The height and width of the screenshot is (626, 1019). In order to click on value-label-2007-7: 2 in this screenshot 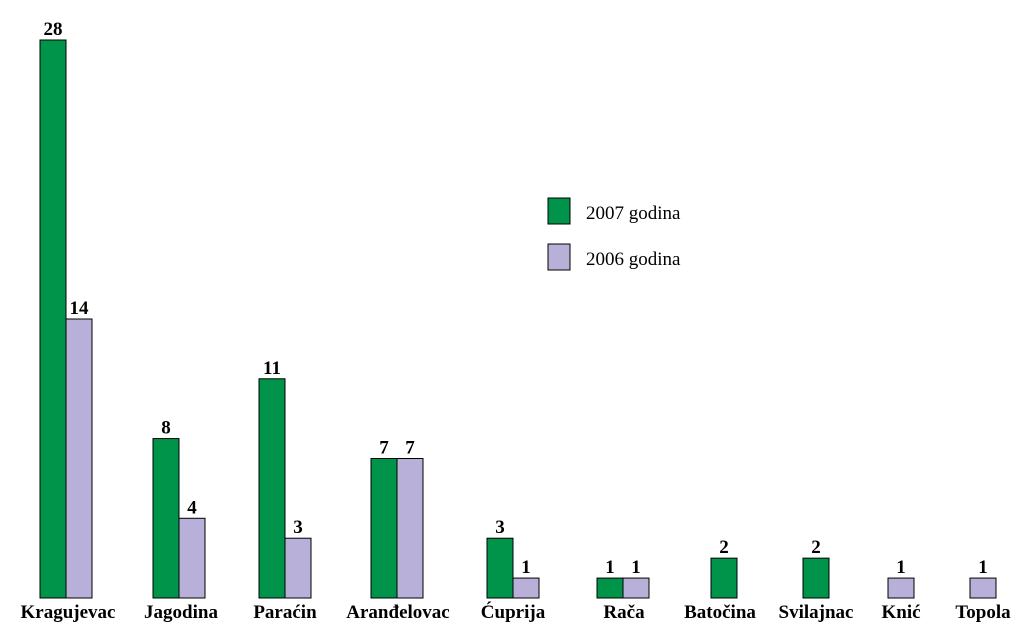, I will do `click(816, 547)`.